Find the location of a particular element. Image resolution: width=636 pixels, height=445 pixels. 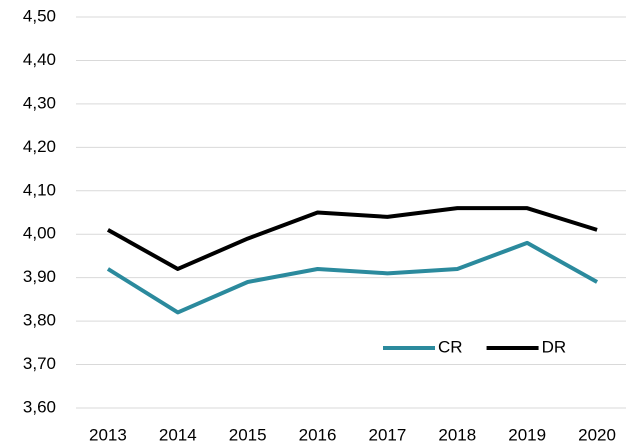

x-tick-label: 2018 is located at coordinates (457, 434).